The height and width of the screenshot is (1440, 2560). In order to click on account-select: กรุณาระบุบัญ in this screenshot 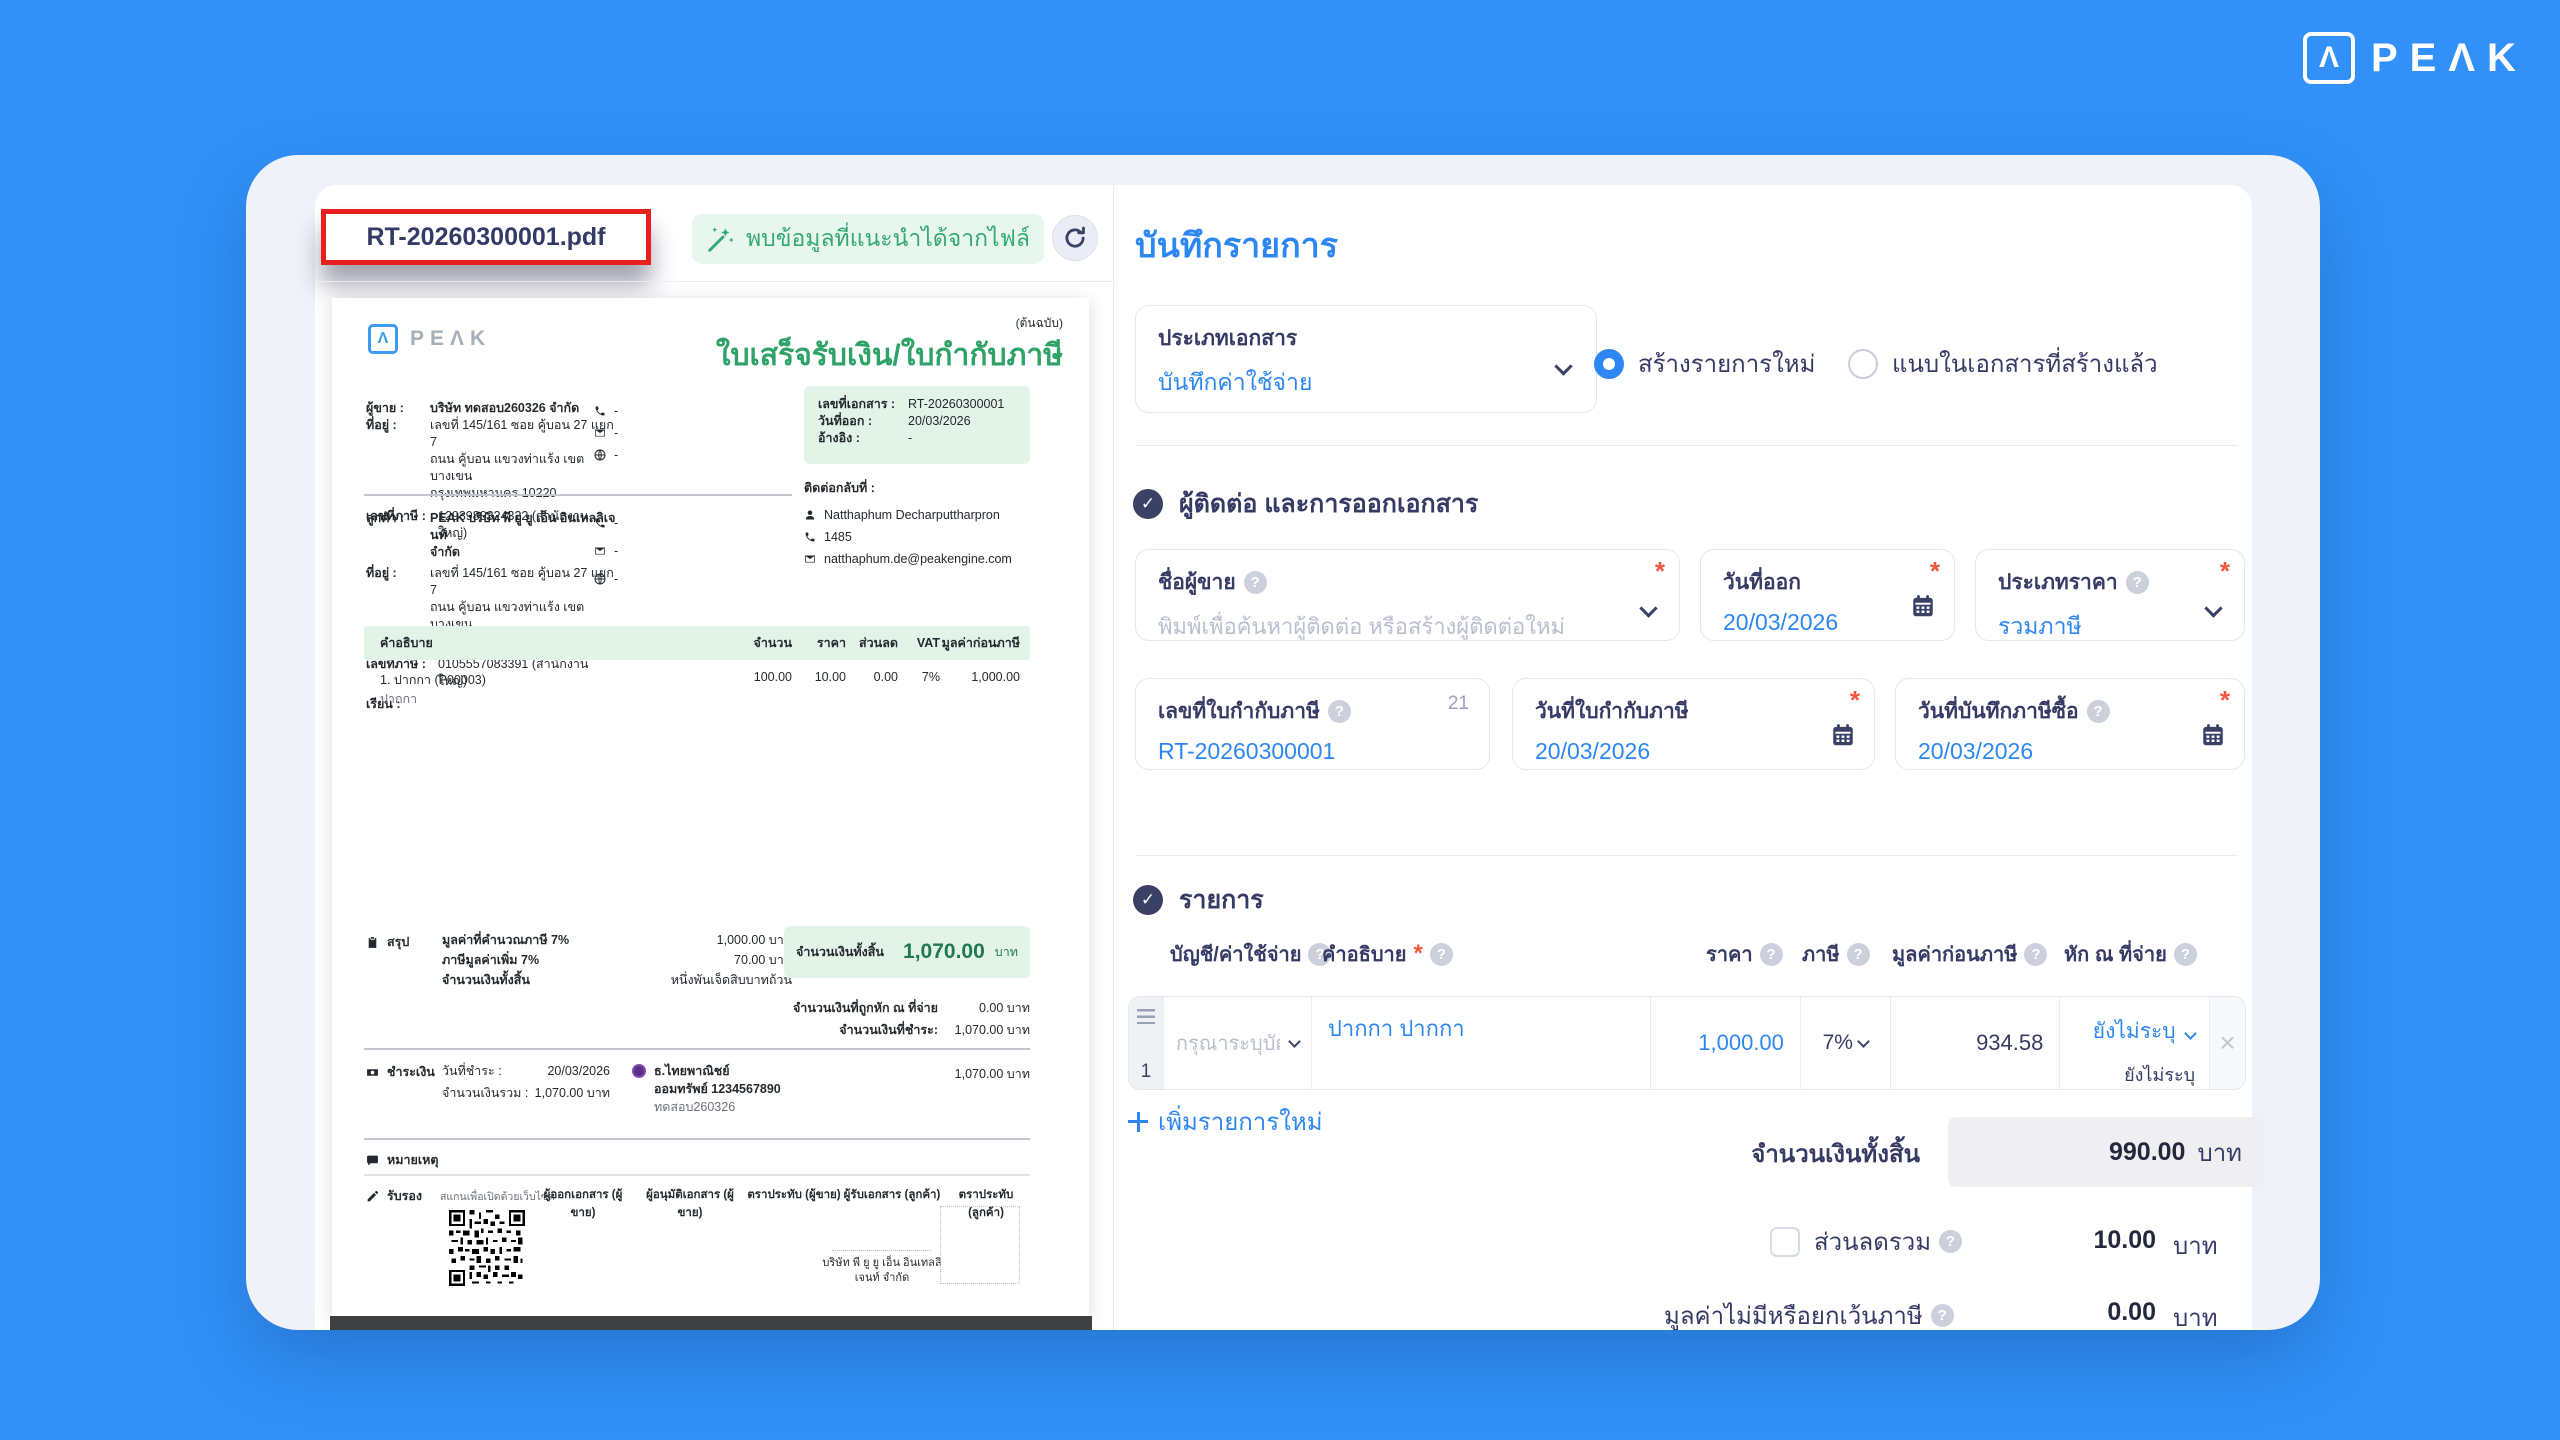, I will do `click(1236, 1043)`.